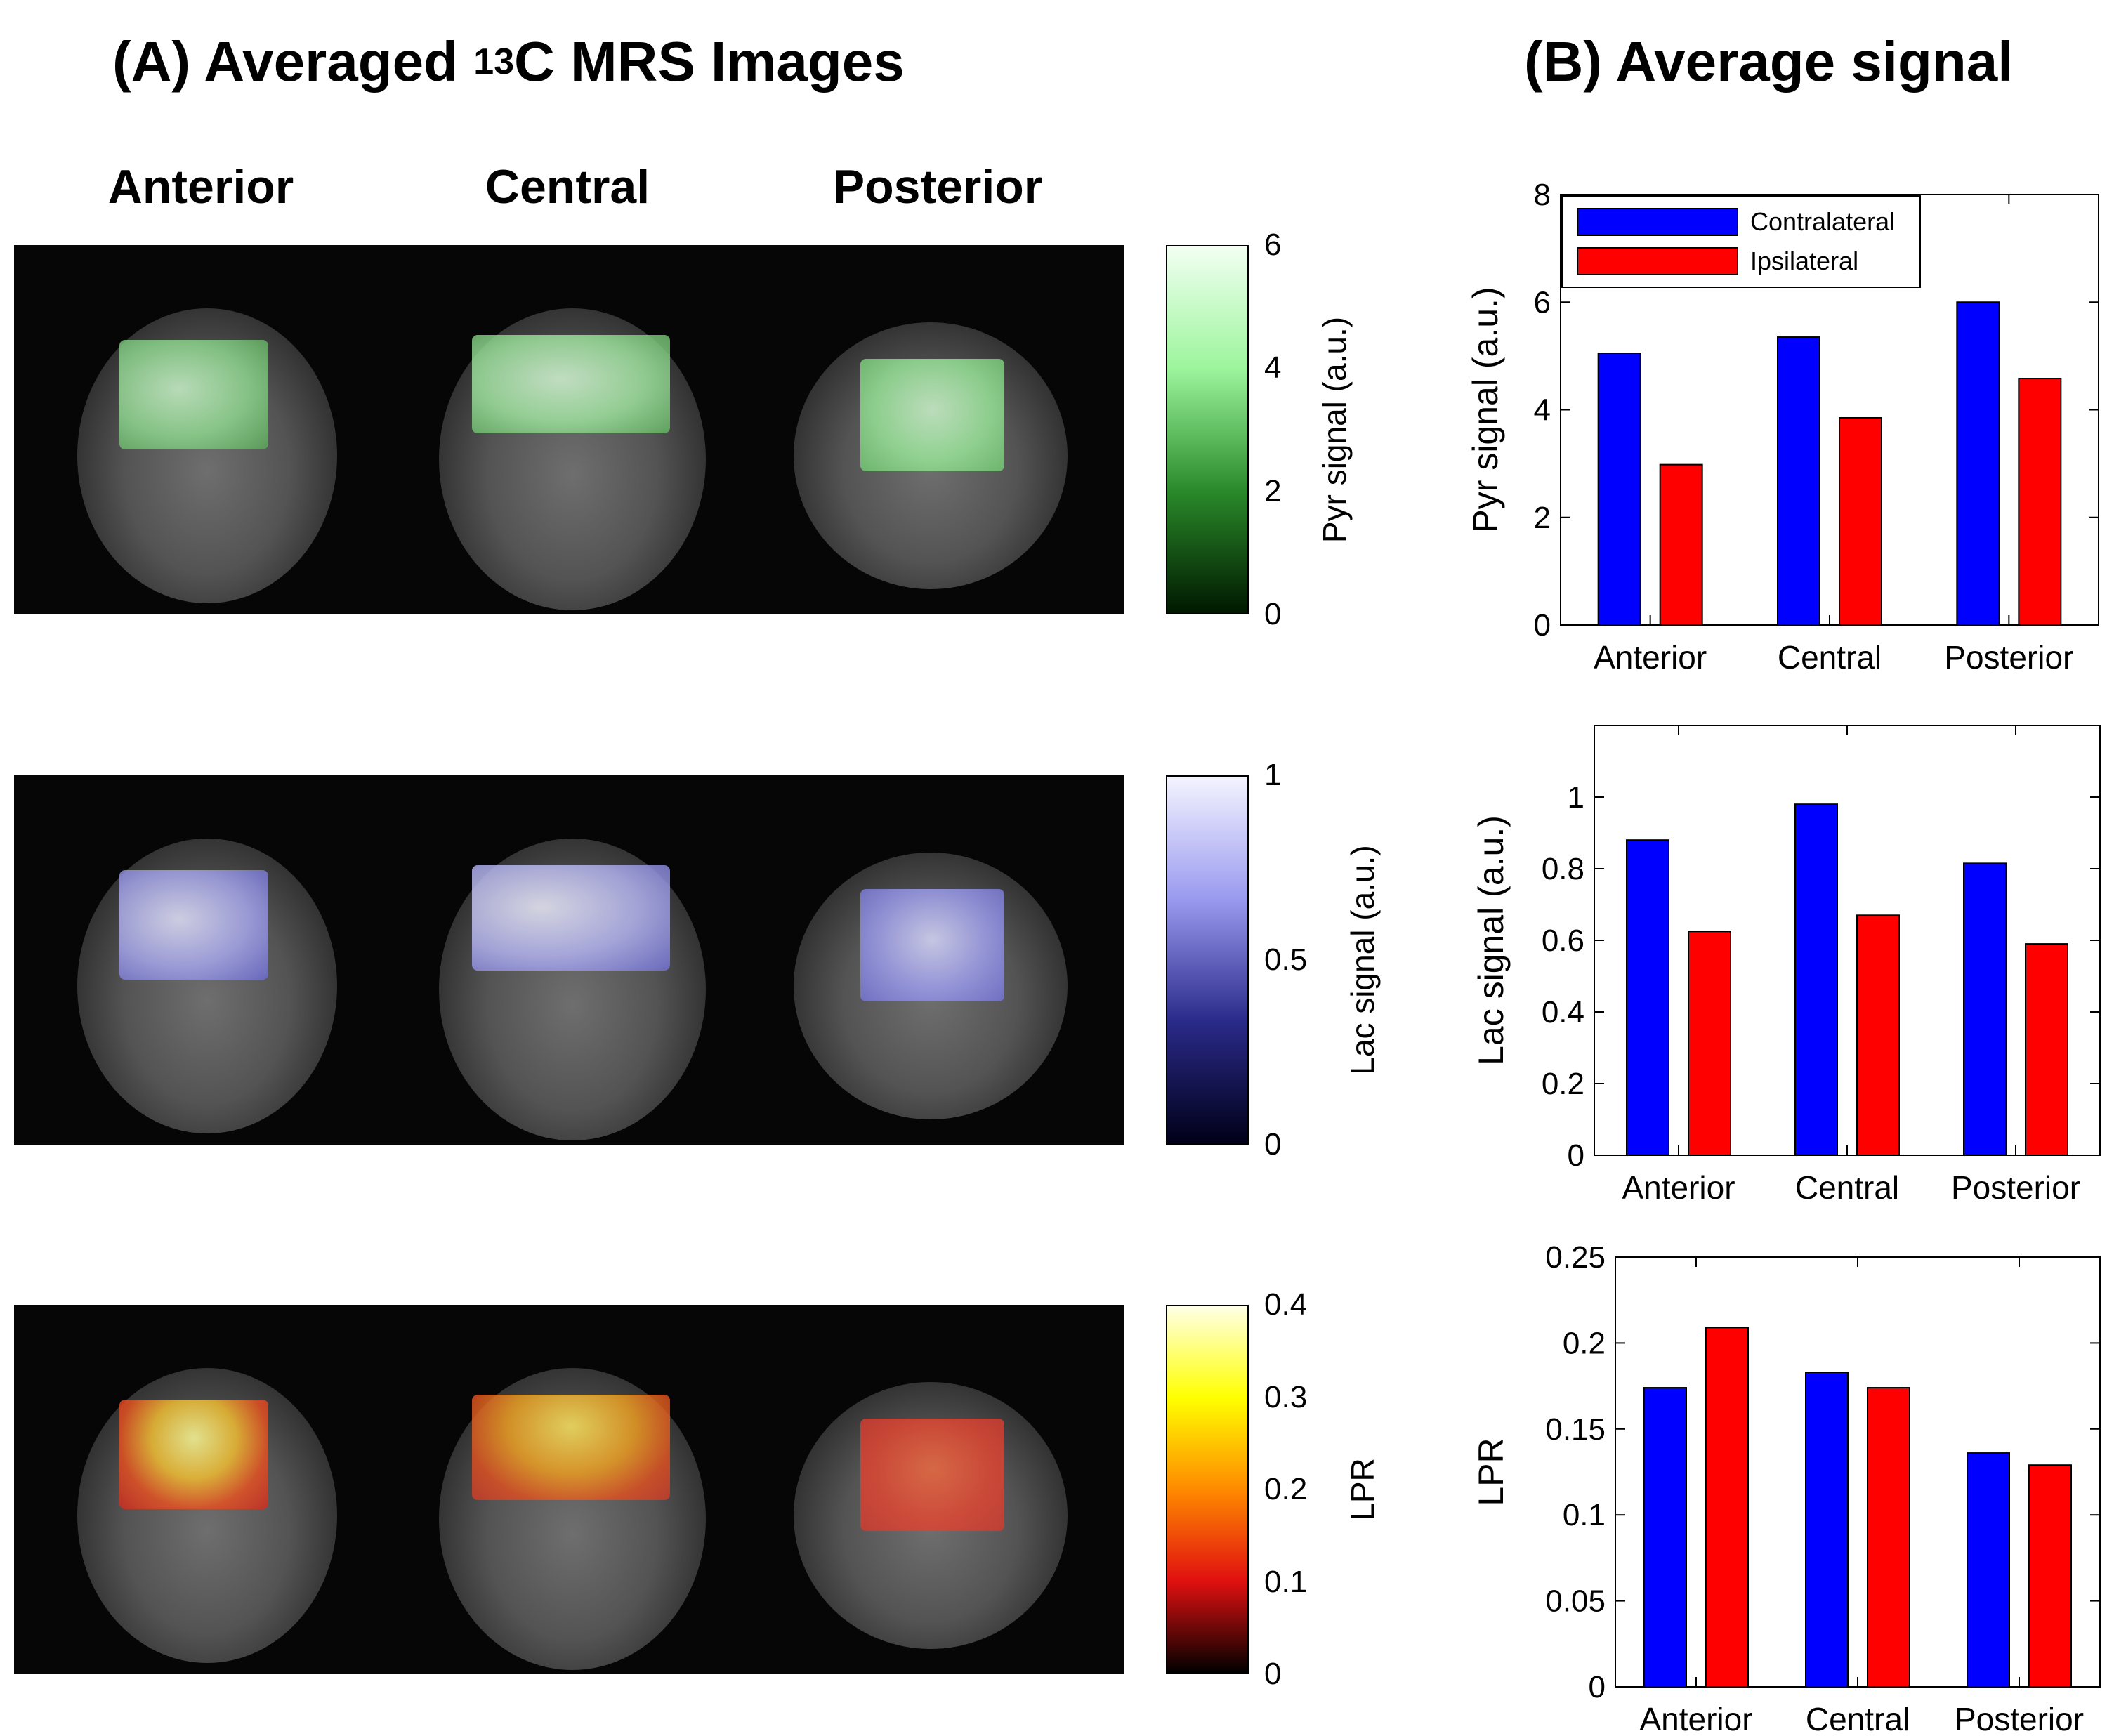 This screenshot has height=1736, width=2107. I want to click on chart-0-xtick-label: Anterior, so click(1650, 657).